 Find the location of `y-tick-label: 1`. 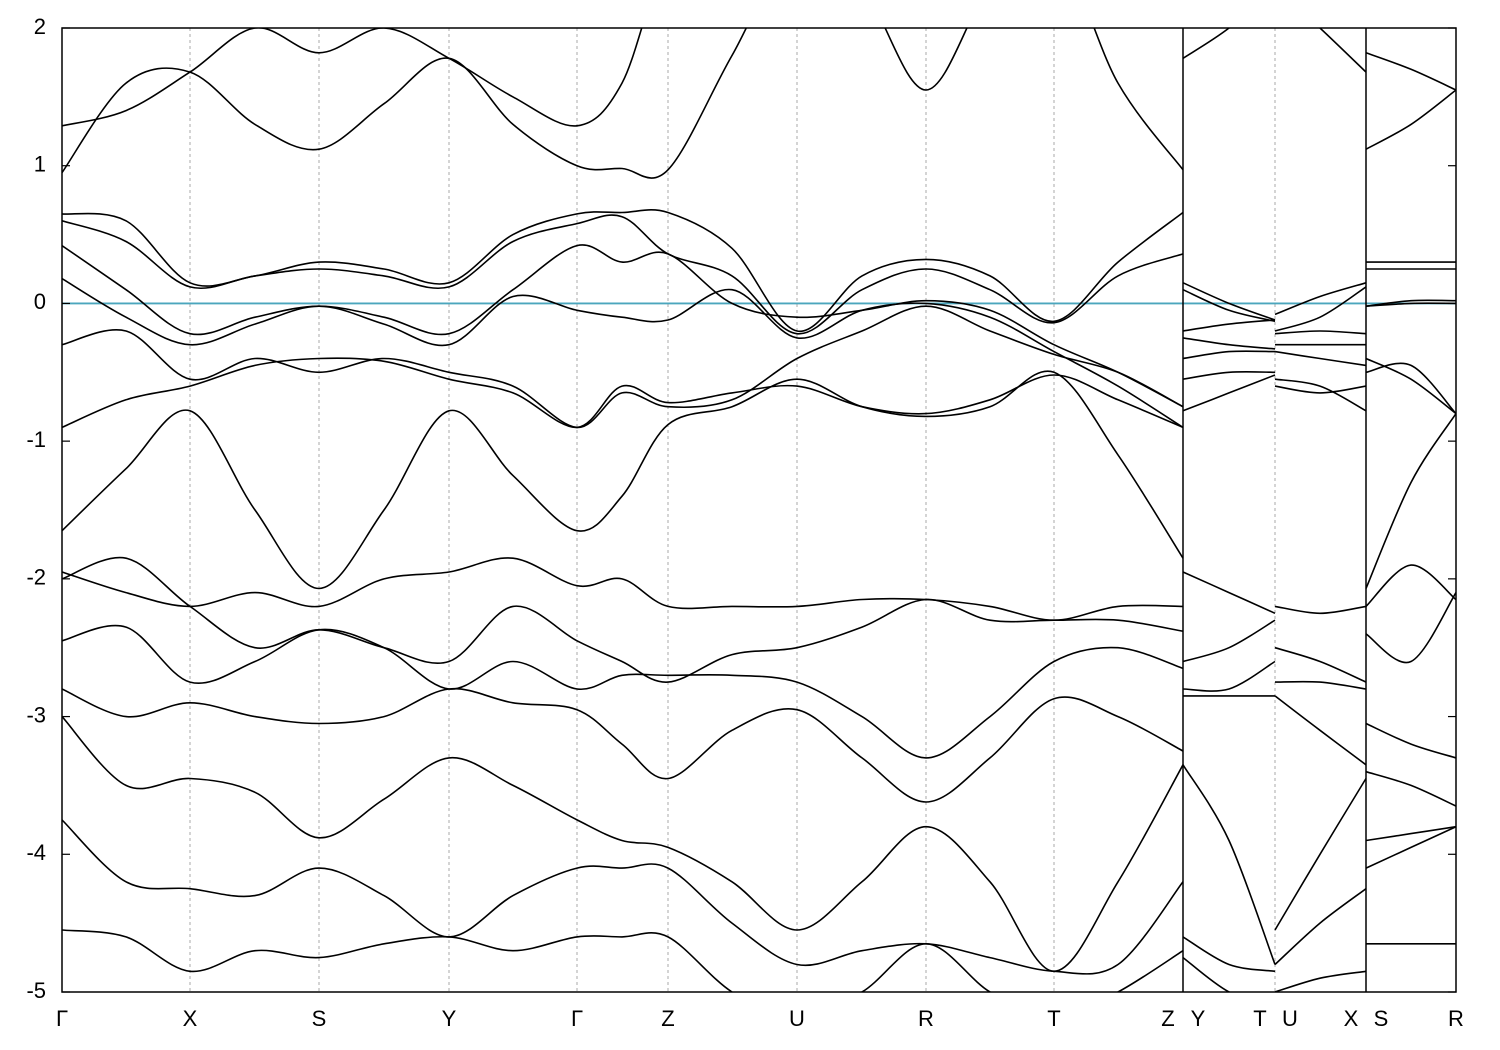

y-tick-label: 1 is located at coordinates (40, 164).